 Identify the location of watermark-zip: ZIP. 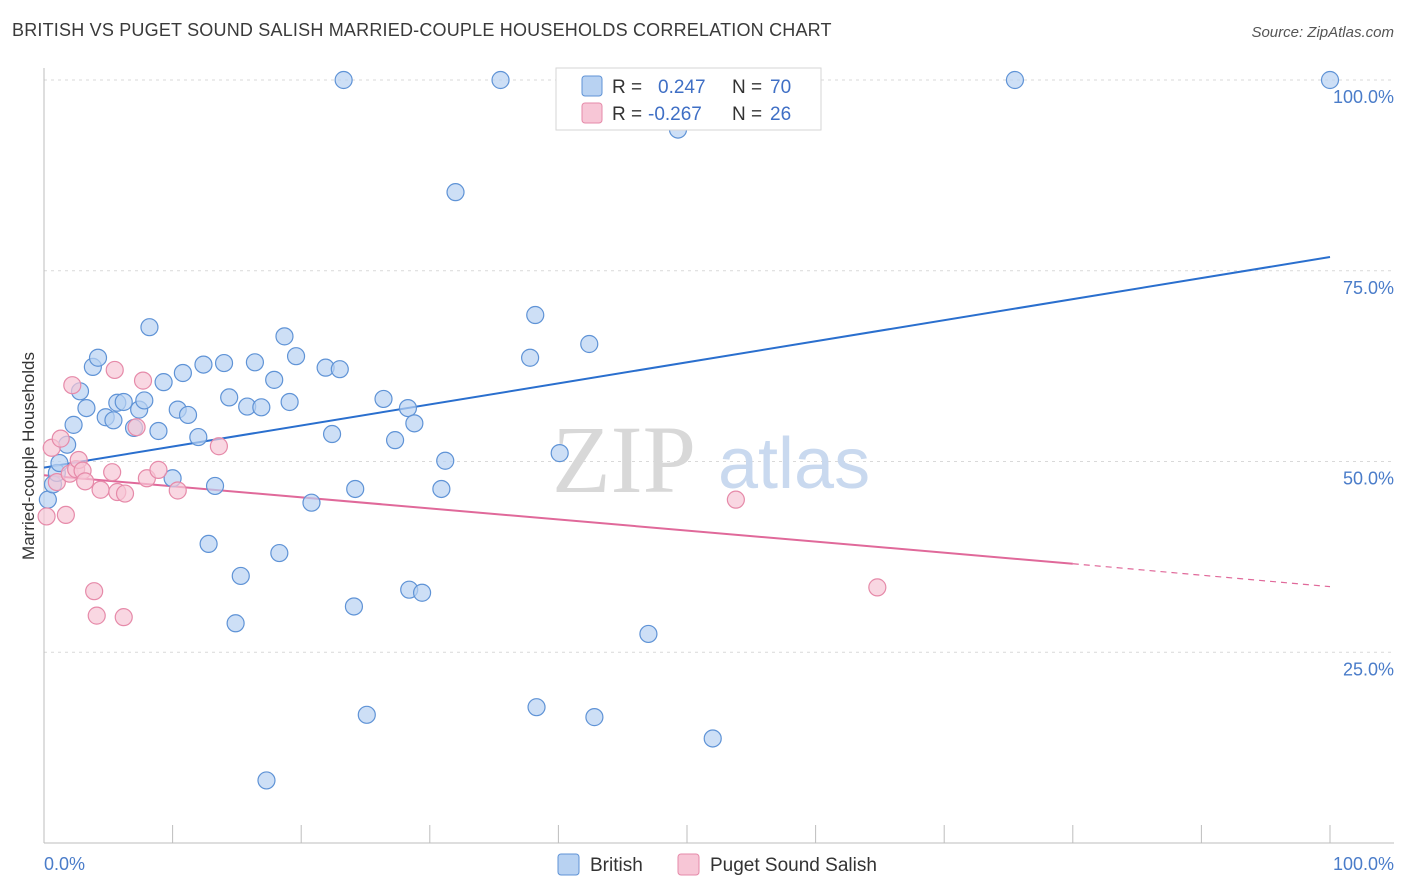
(624, 459).